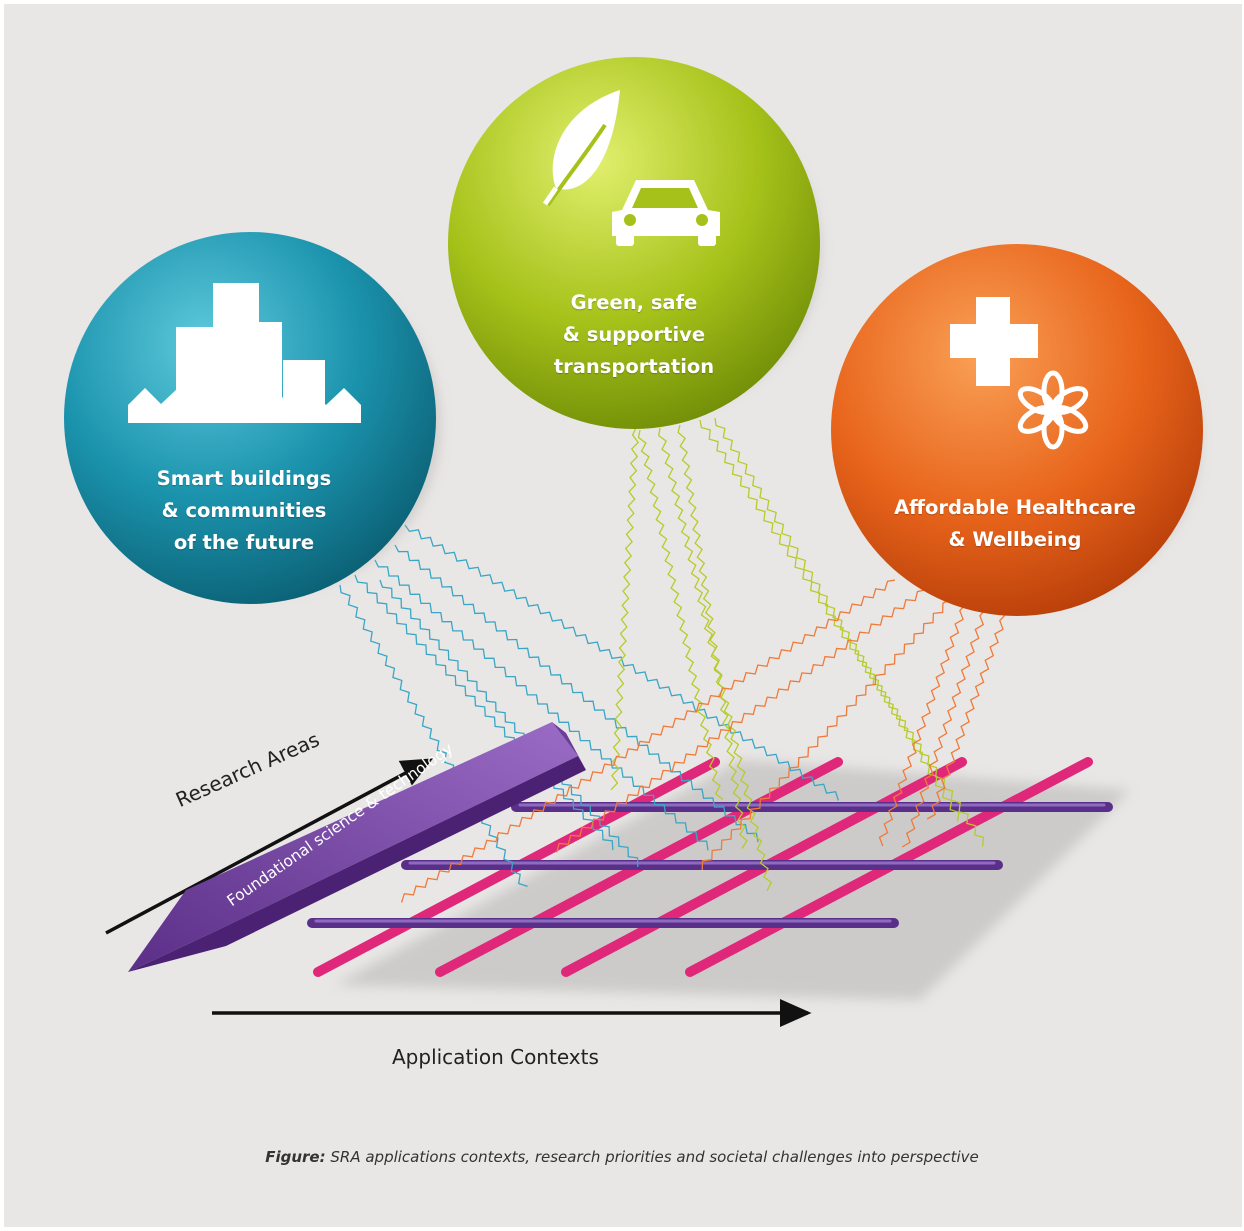  I want to click on application-contexts-label: Application Contexts, so click(495, 1057).